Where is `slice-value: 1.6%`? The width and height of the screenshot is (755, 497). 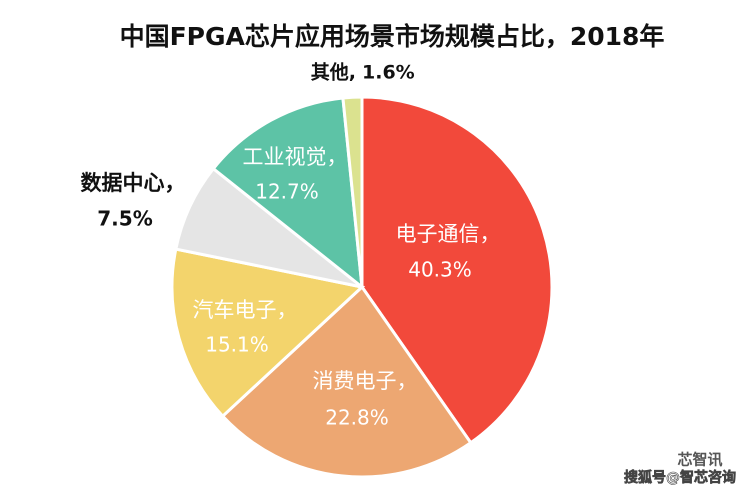
slice-value: 1.6% is located at coordinates (388, 73).